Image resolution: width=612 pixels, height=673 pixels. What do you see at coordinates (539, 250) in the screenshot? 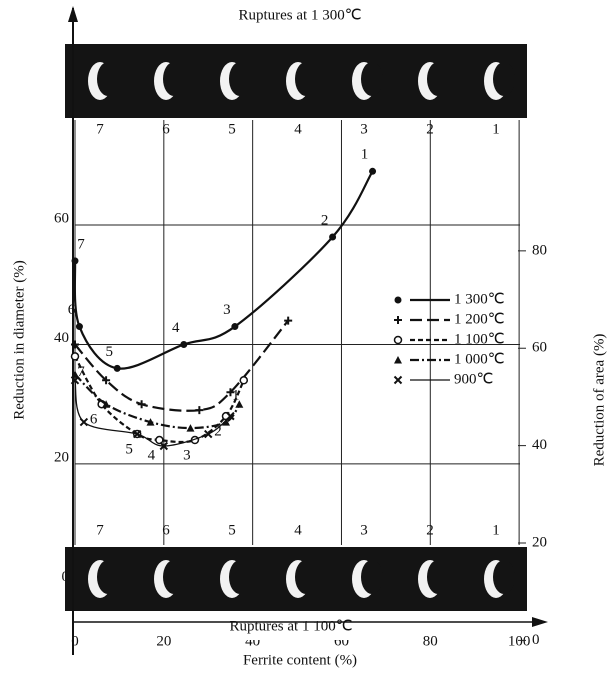
I see `y2-tick-label: 80` at bounding box center [539, 250].